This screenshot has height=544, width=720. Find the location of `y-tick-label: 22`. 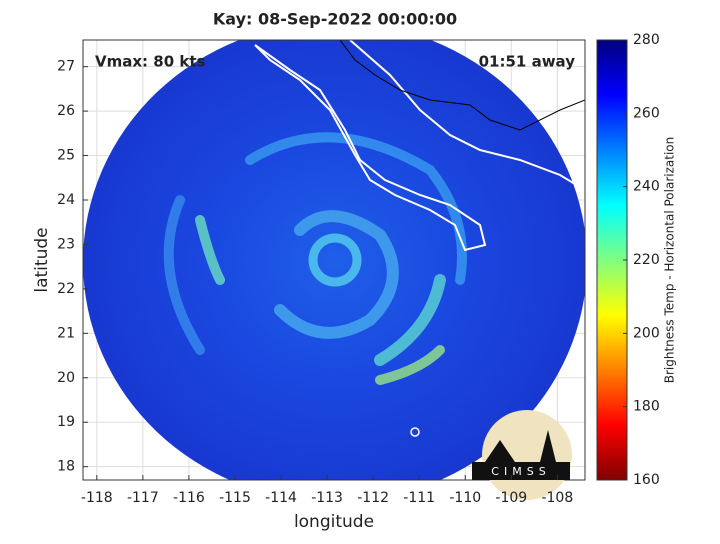

y-tick-label: 22 is located at coordinates (66, 289).